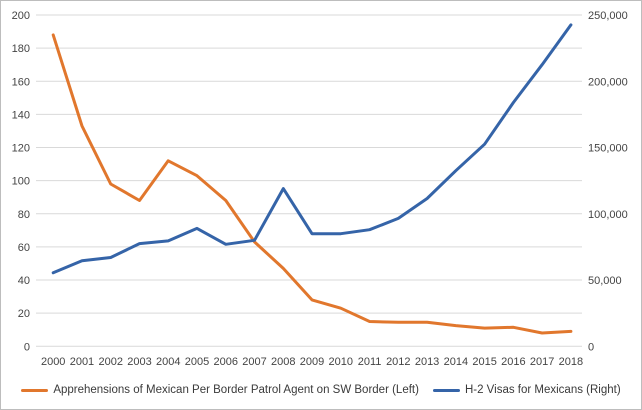  I want to click on right-axis-tick-label: 0, so click(591, 347).